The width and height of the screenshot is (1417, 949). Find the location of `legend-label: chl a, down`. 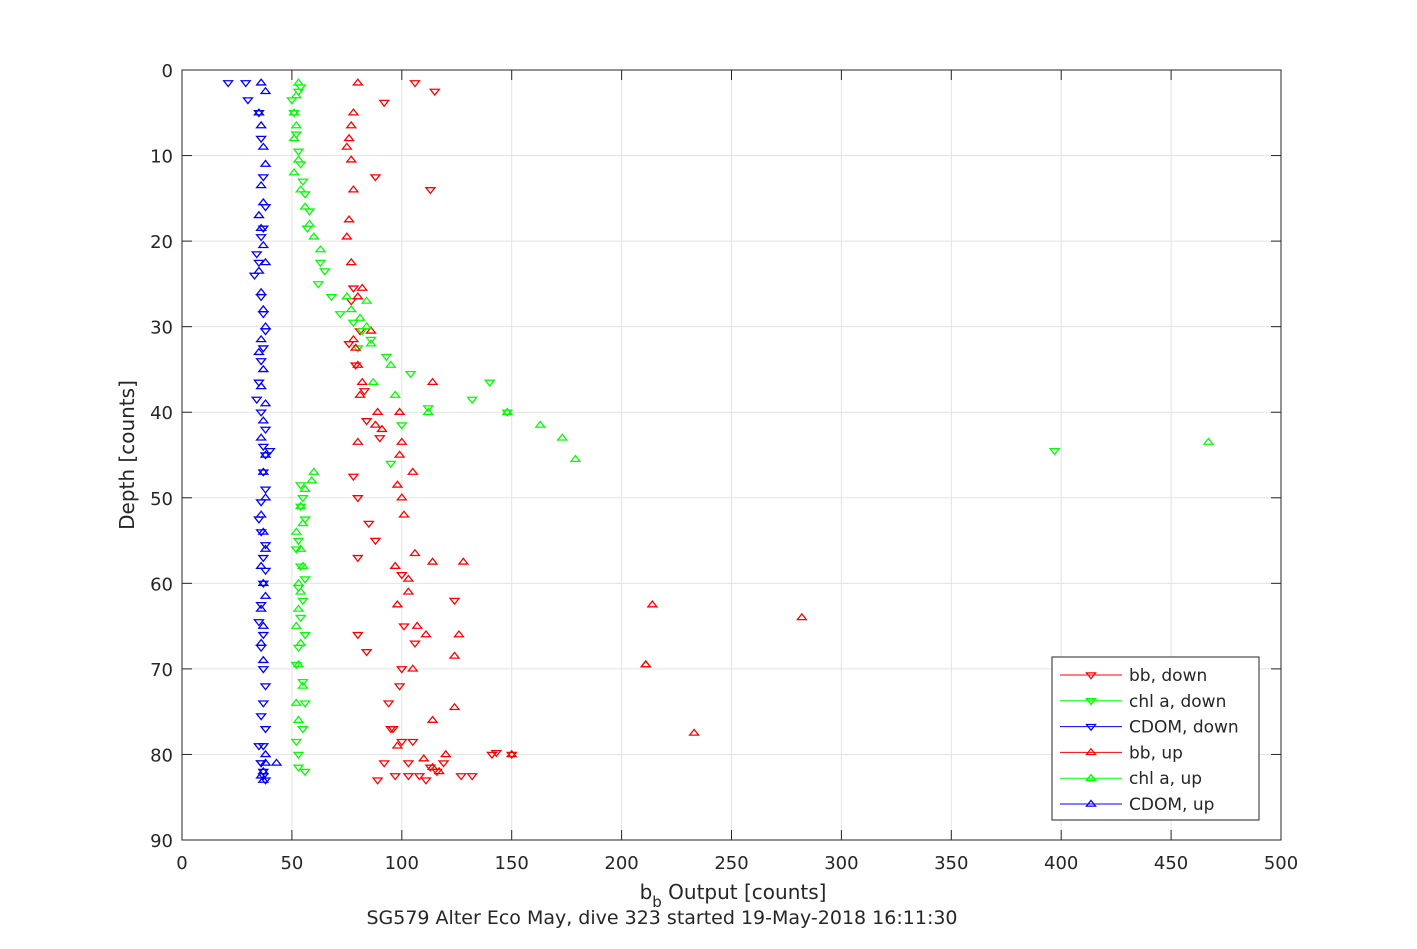

legend-label: chl a, down is located at coordinates (1177, 702).